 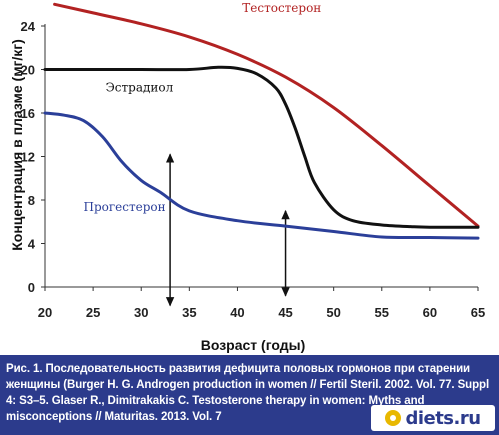 I want to click on annotations, so click(x=227, y=230).